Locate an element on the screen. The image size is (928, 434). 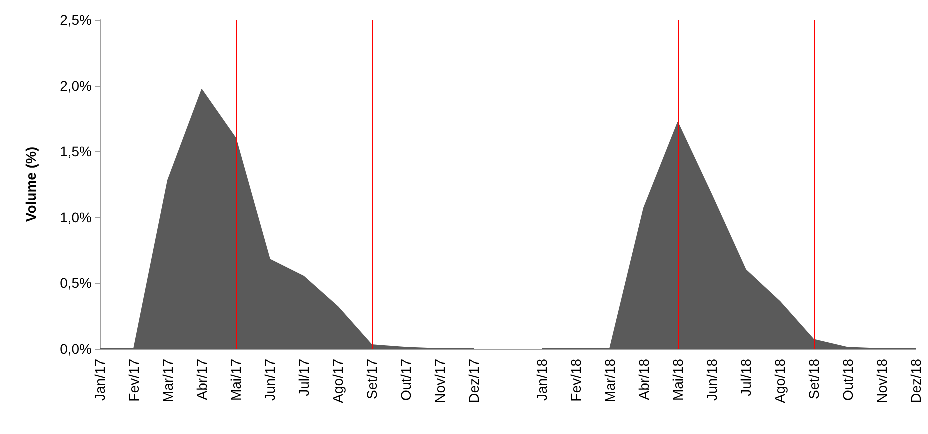
y-tick-label: 2,5% is located at coordinates (76, 20).